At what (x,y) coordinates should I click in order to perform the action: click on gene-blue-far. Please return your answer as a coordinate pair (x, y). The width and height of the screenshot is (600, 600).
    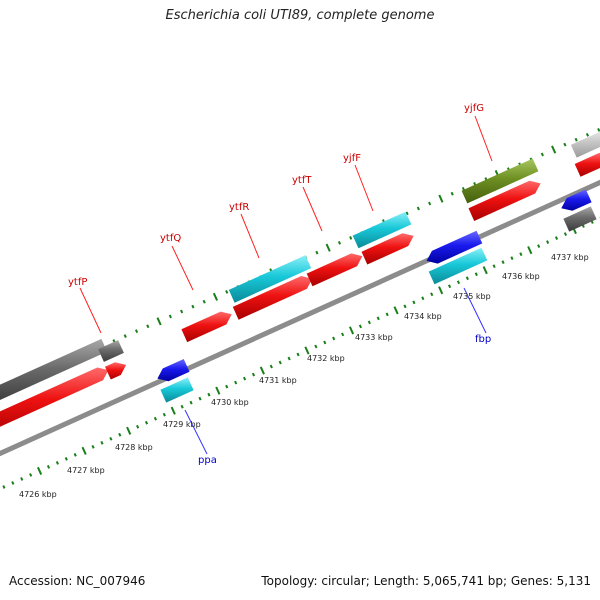
    Looking at the image, I should click on (576, 200).